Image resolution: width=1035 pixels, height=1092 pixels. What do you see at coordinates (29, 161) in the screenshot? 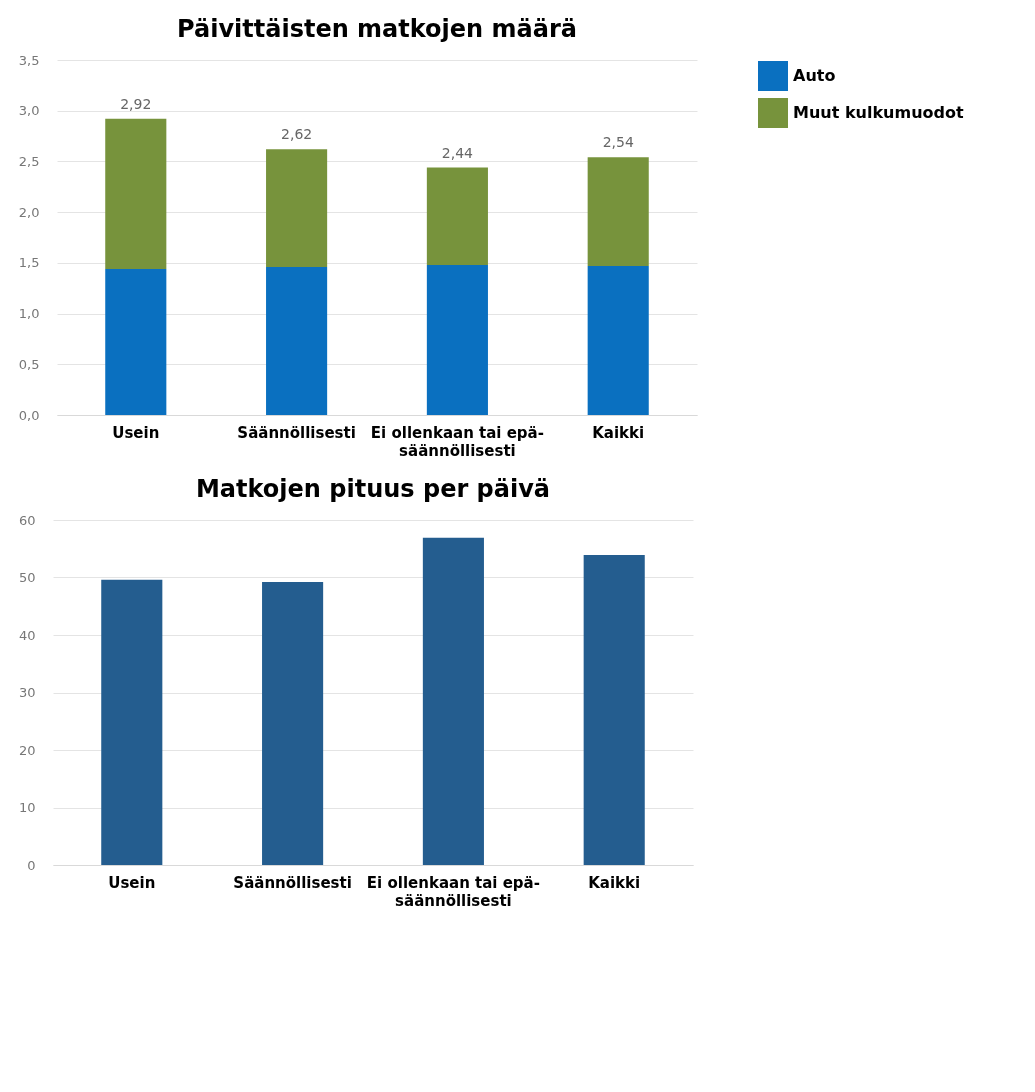
I see `y-tick-label: 2,5` at bounding box center [29, 161].